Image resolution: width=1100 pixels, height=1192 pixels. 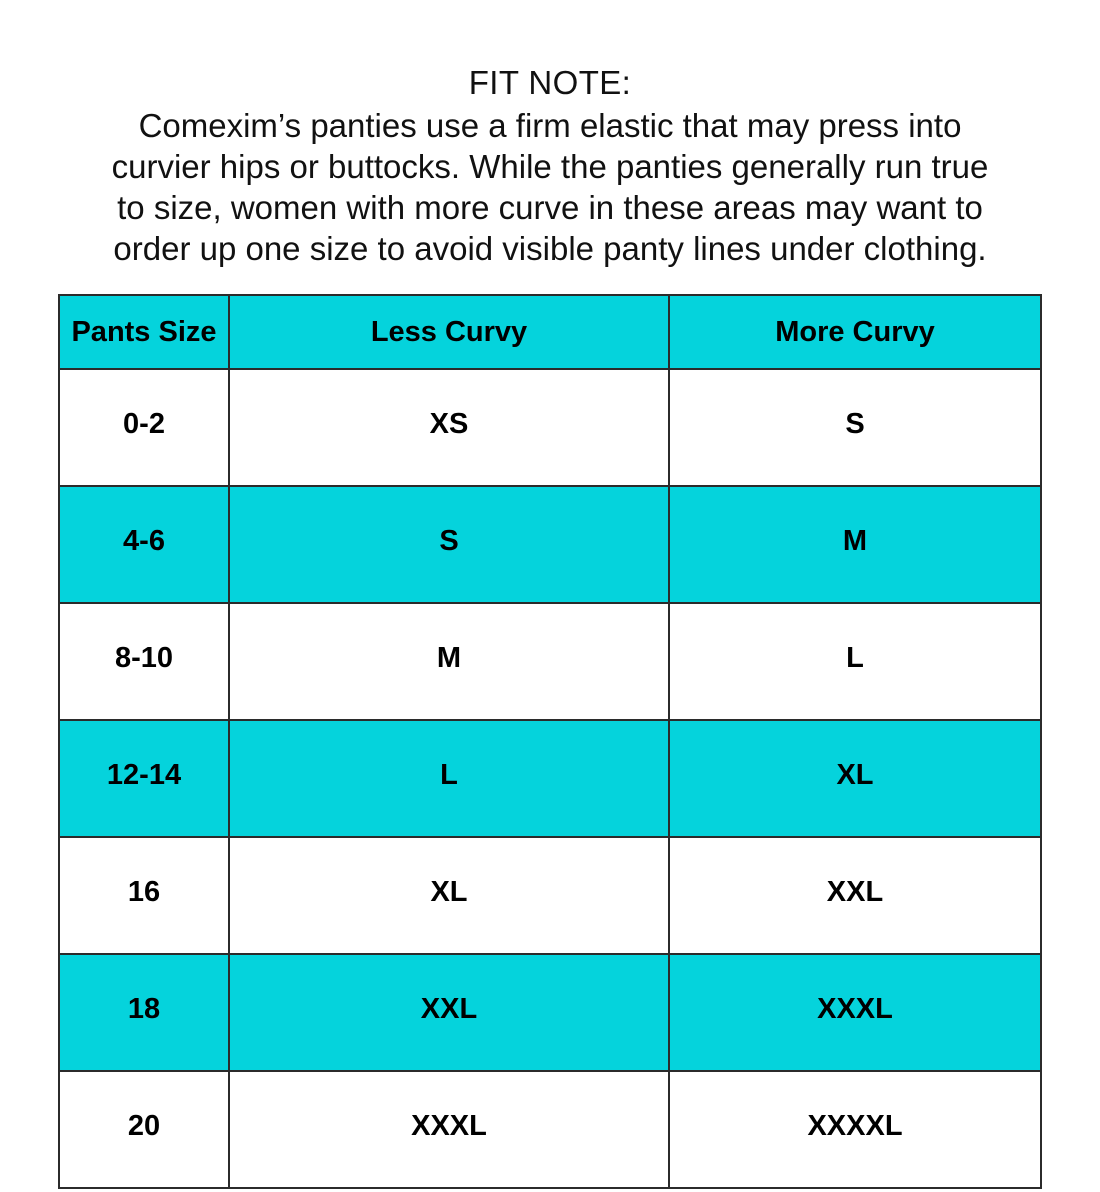 I want to click on table-row: 16 XL XXL, so click(x=550, y=895).